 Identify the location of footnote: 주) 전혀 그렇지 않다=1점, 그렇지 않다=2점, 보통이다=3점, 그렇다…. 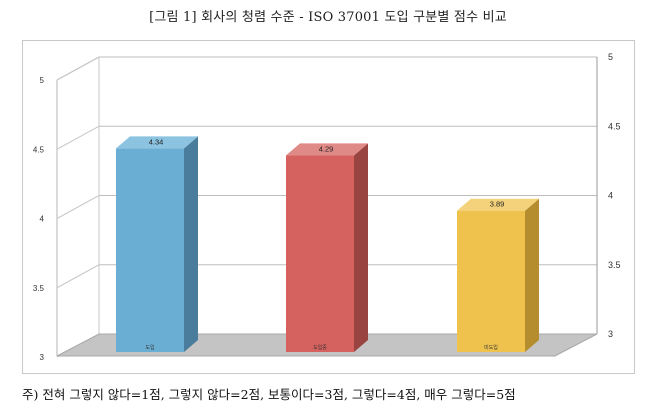
(269, 394).